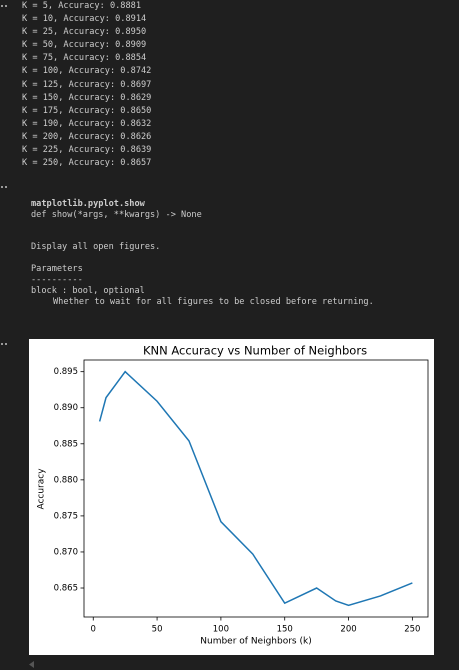  I want to click on output-line: K = 5, Accuracy: 0.8881, so click(81, 6).